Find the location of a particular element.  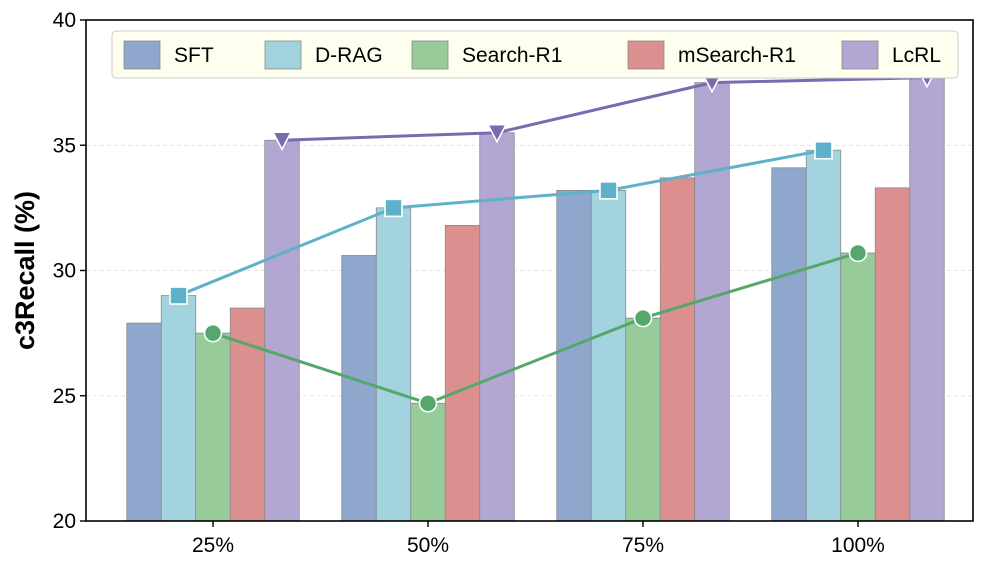

x-tick-label: 25% is located at coordinates (213, 545).